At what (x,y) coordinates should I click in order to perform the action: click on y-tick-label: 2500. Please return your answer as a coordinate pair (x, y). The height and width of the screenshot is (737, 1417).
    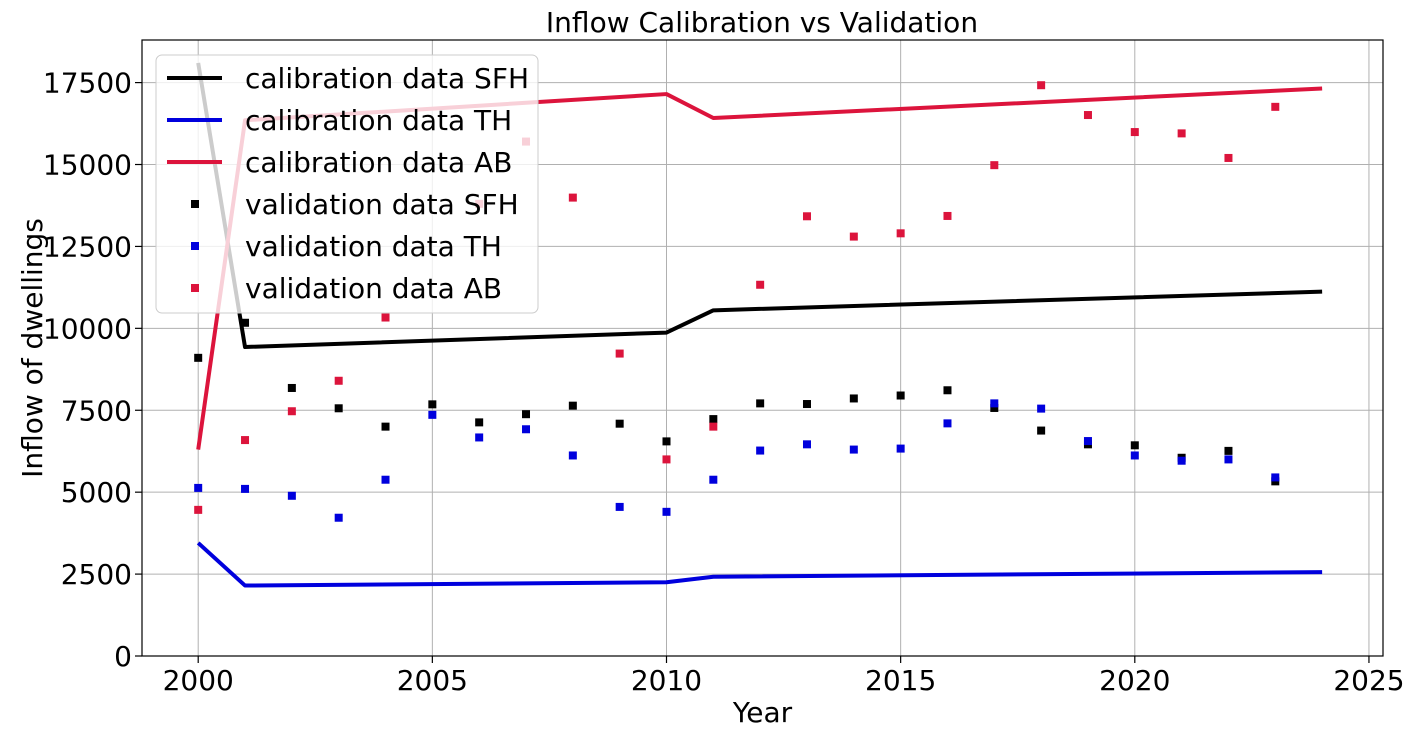
    Looking at the image, I should click on (96, 574).